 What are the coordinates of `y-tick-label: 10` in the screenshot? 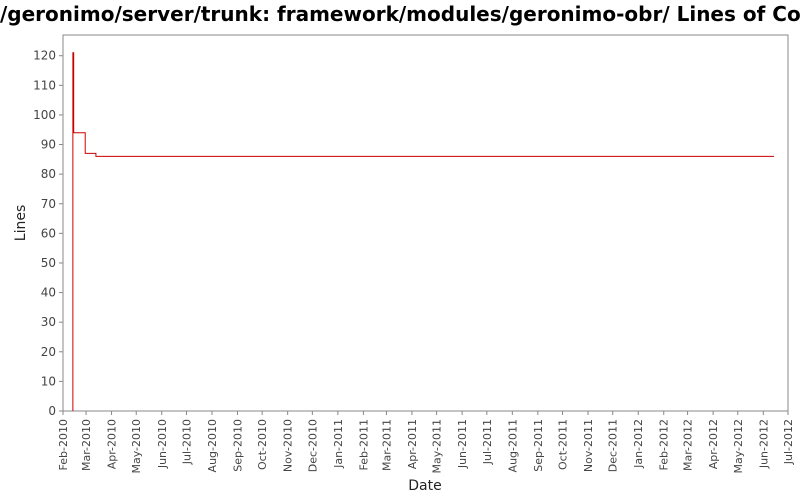 It's located at (48, 381).